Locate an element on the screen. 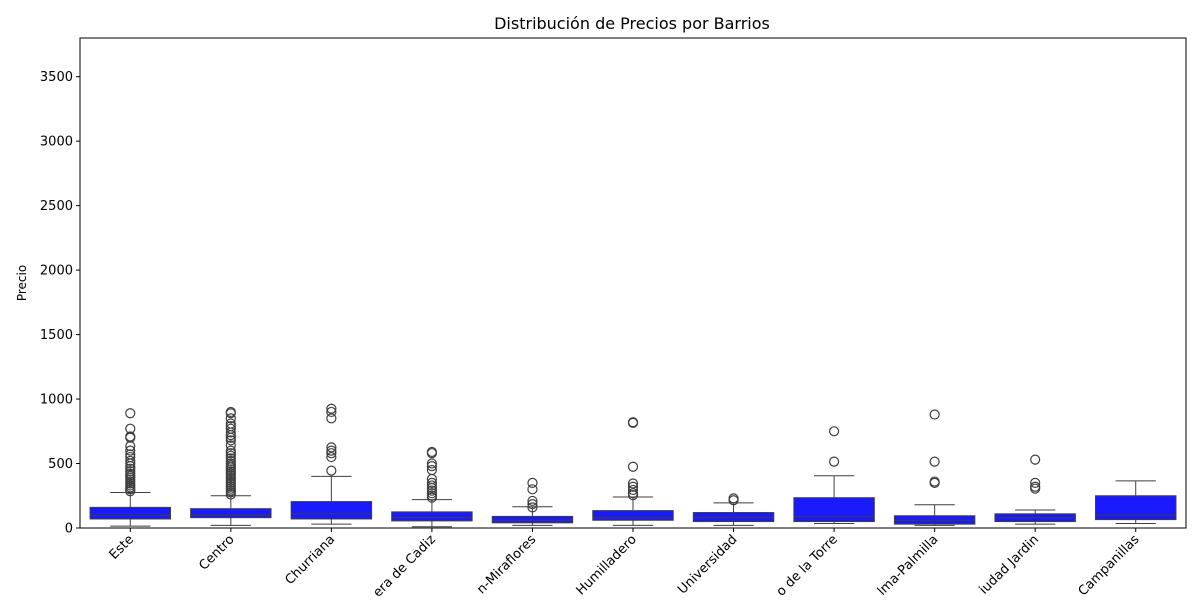 Image resolution: width=1200 pixels, height=600 pixels. y-tick-label: 0 is located at coordinates (69, 529).